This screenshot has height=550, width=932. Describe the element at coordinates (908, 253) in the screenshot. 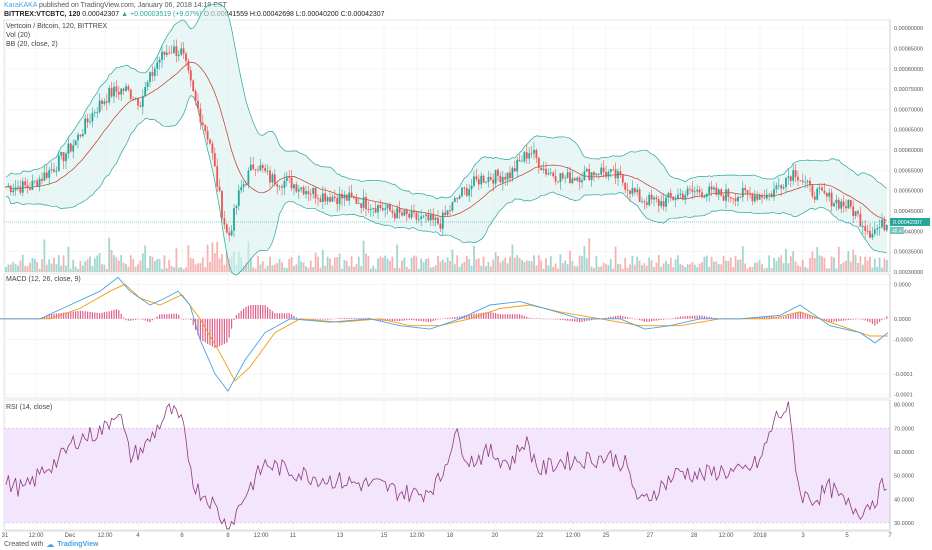

I see `price-tick-label: 0.00035000` at that location.